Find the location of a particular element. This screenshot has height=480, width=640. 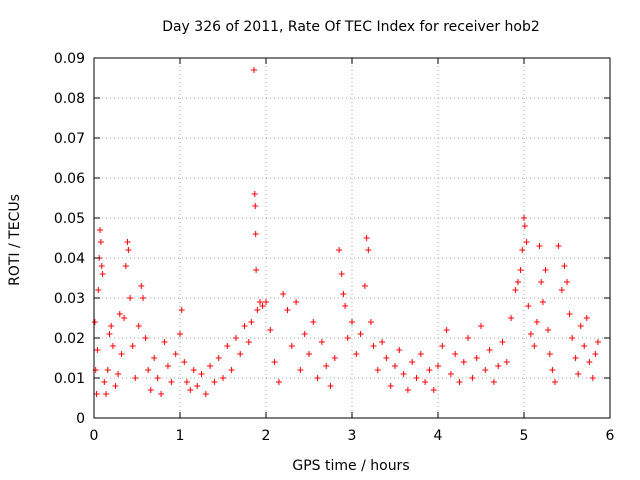

y-tick-label: 0 is located at coordinates (80, 419).